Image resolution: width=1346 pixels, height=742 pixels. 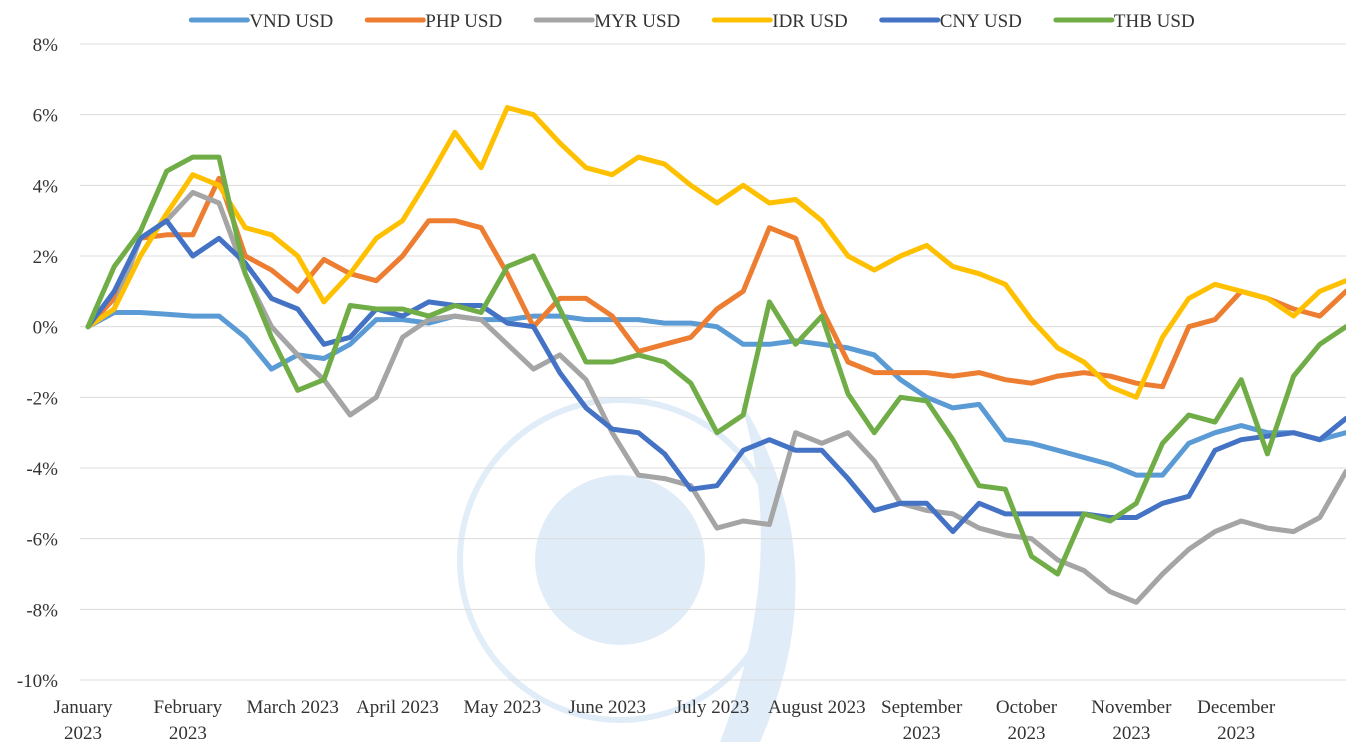 What do you see at coordinates (503, 707) in the screenshot?
I see `x-tick-label: May 2023` at bounding box center [503, 707].